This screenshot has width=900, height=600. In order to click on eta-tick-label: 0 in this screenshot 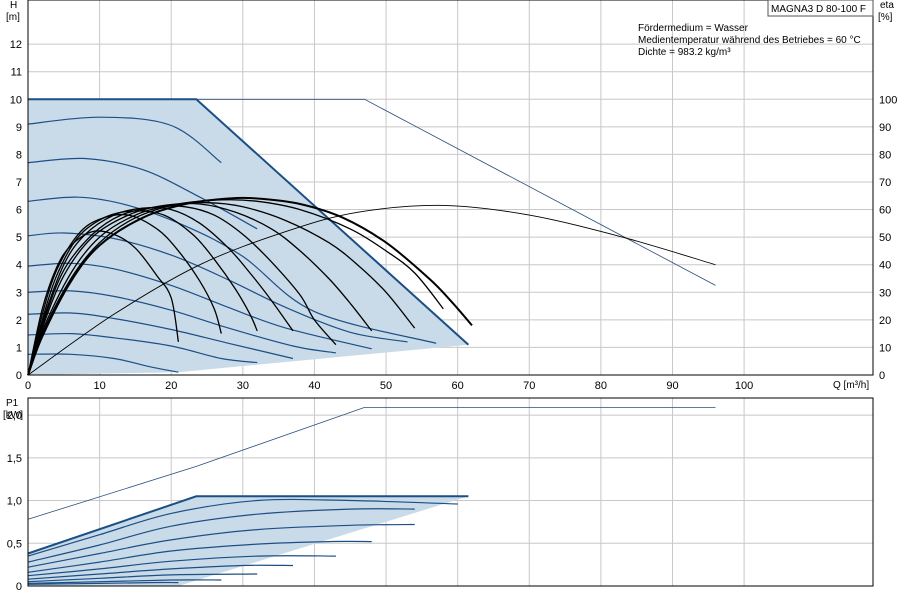, I will do `click(882, 376)`.